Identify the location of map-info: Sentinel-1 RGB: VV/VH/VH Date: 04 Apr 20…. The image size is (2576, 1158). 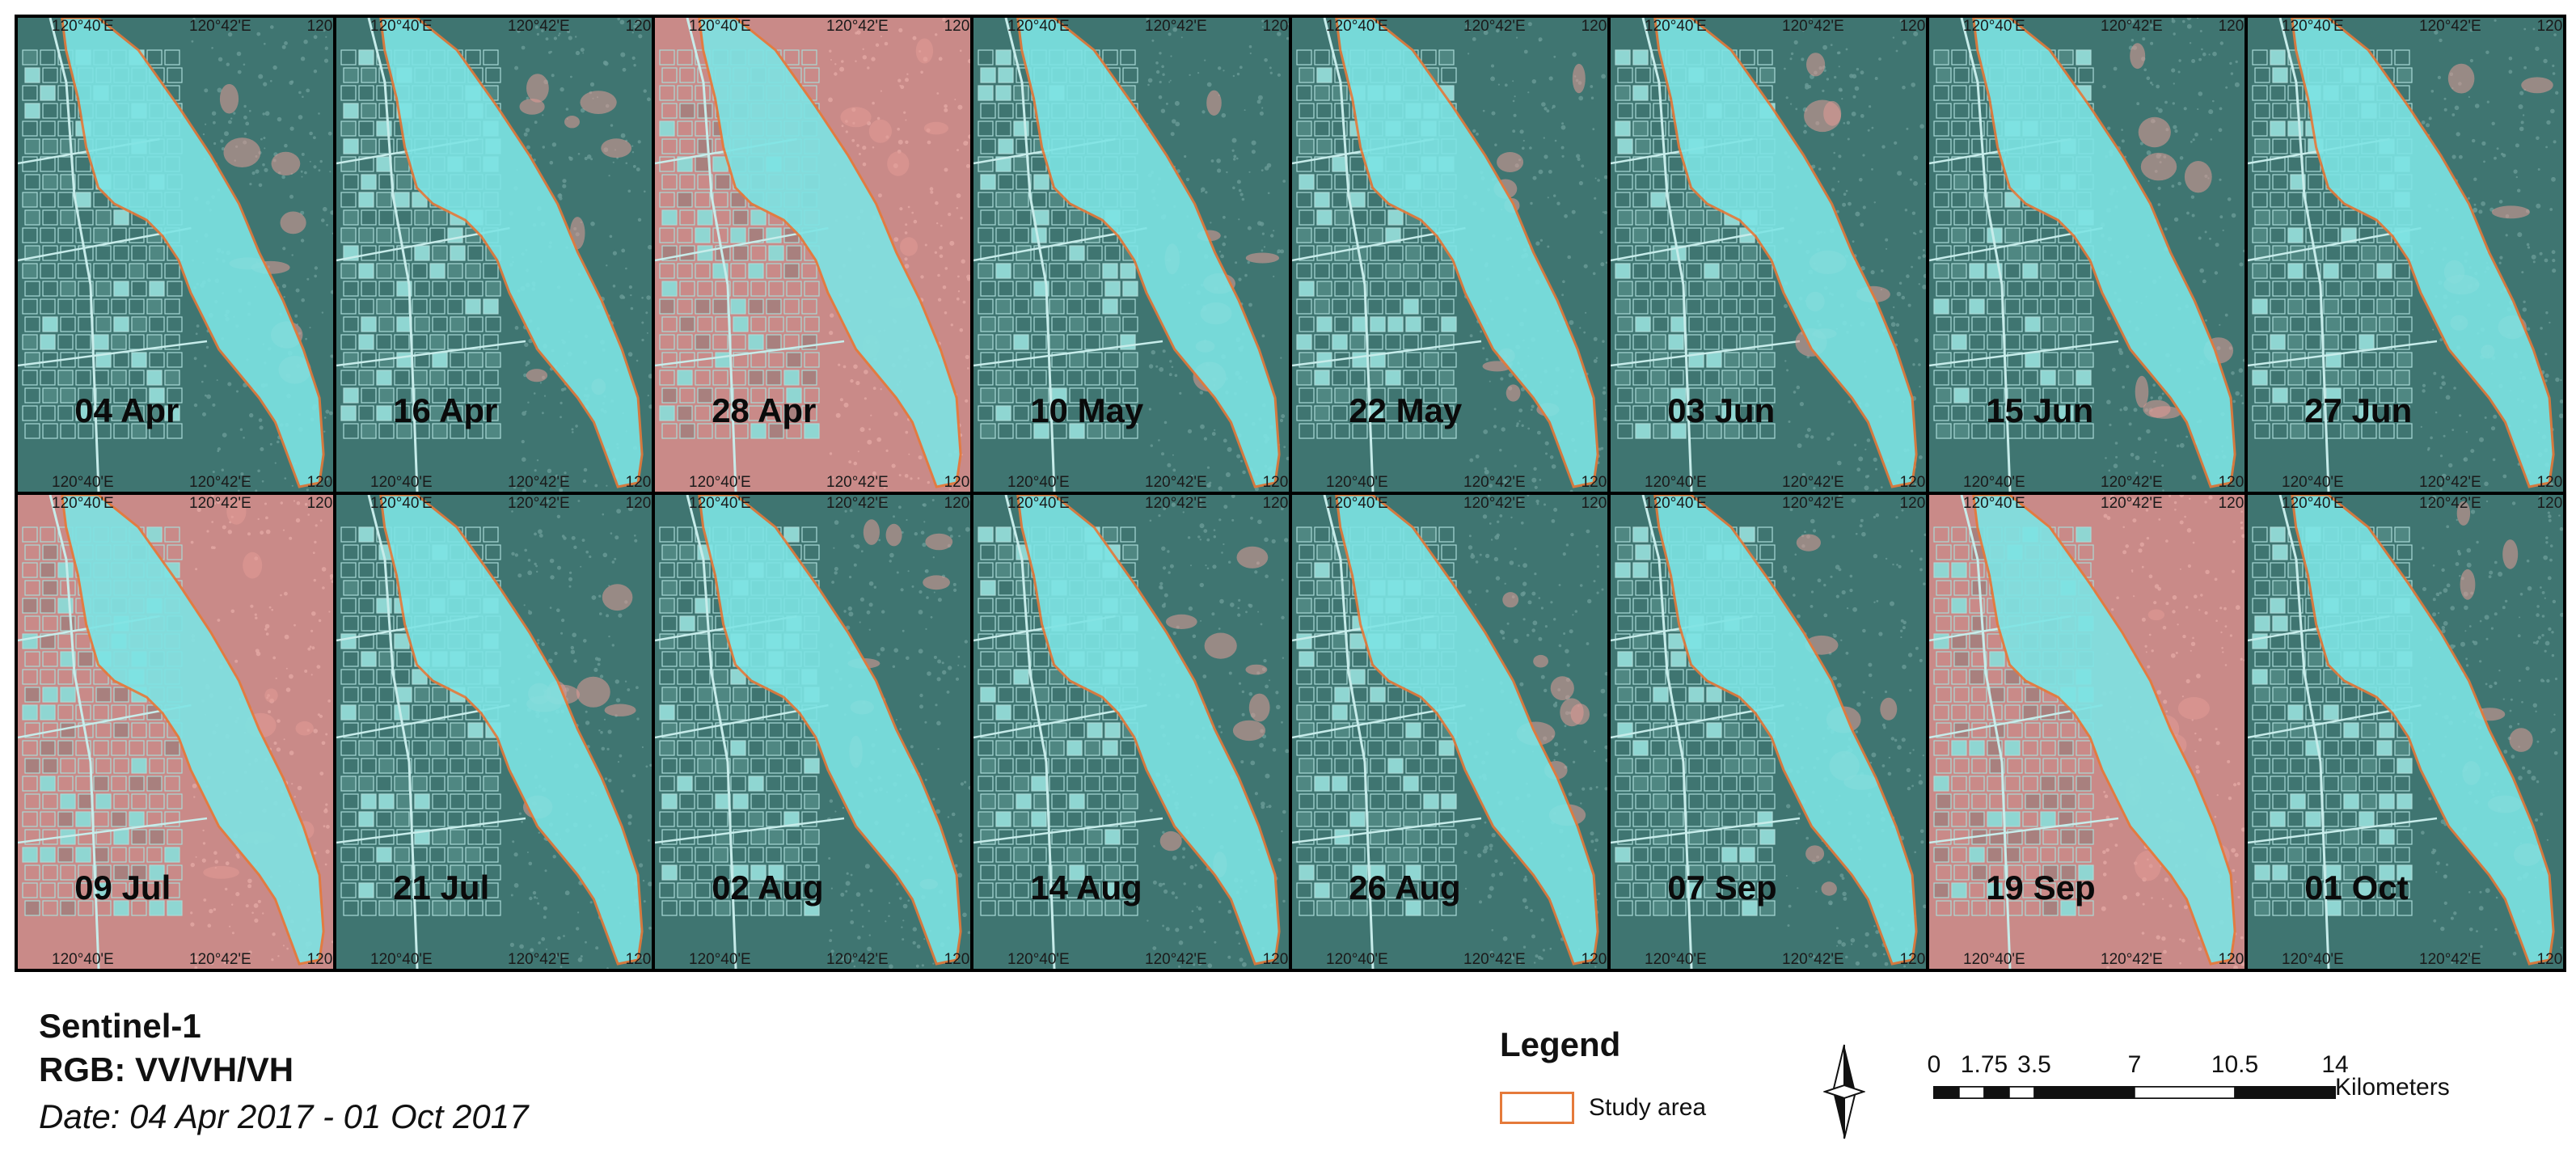
(284, 1073).